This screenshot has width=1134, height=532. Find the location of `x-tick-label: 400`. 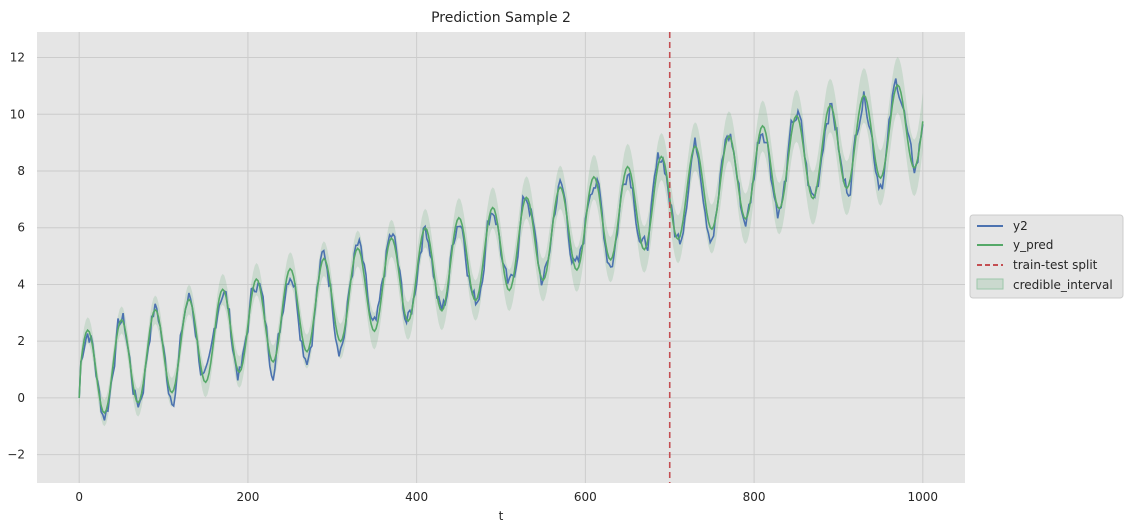

x-tick-label: 400 is located at coordinates (416, 497).